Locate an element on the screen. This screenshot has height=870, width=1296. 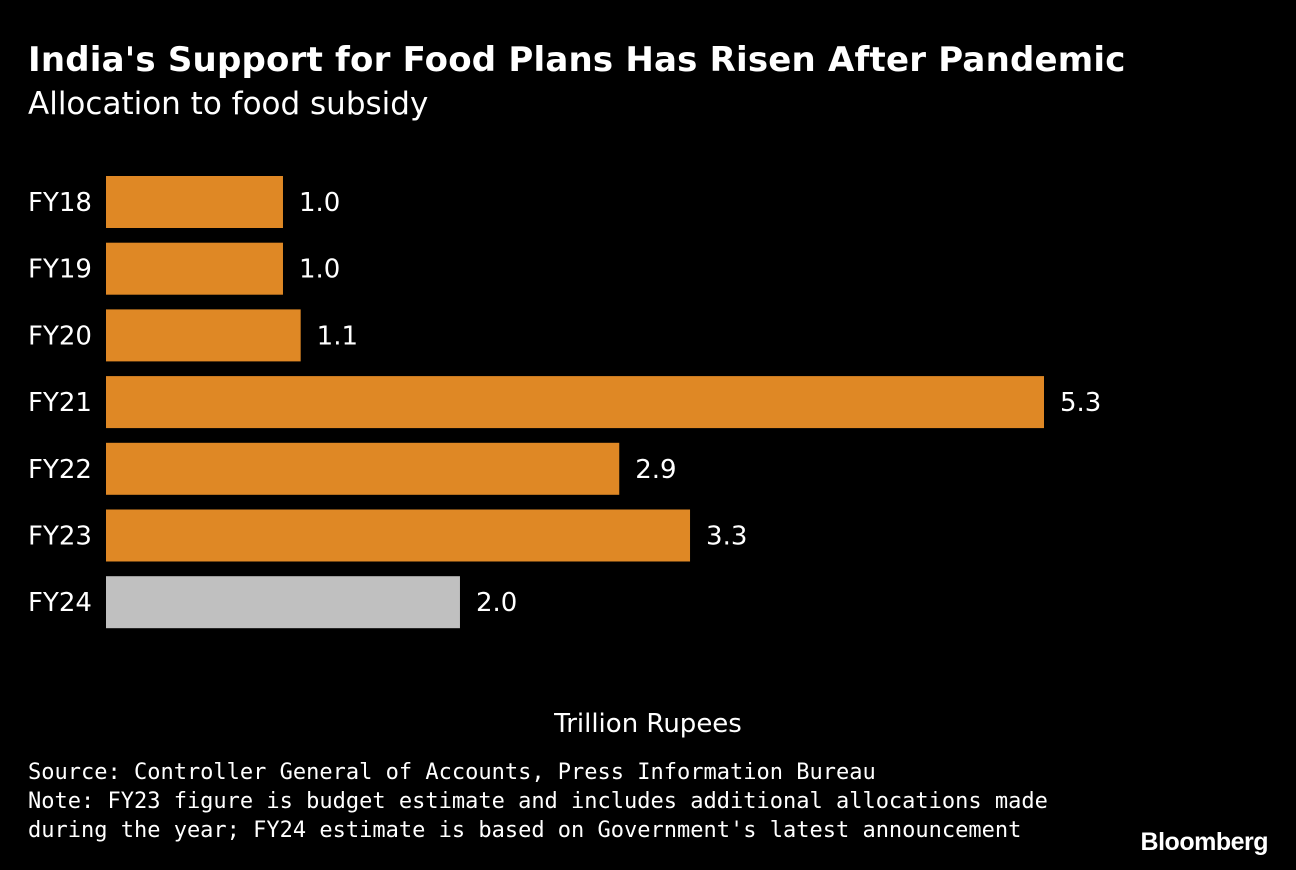
bar-fy20 is located at coordinates (203, 335).